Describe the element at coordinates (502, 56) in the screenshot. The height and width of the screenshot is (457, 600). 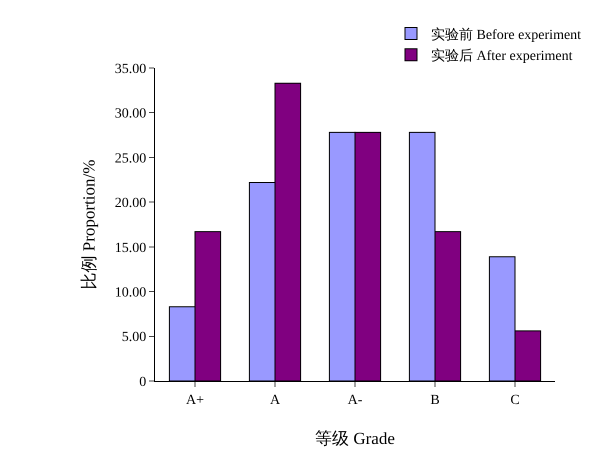
I see `legend-label: 实验后 After experiment` at that location.